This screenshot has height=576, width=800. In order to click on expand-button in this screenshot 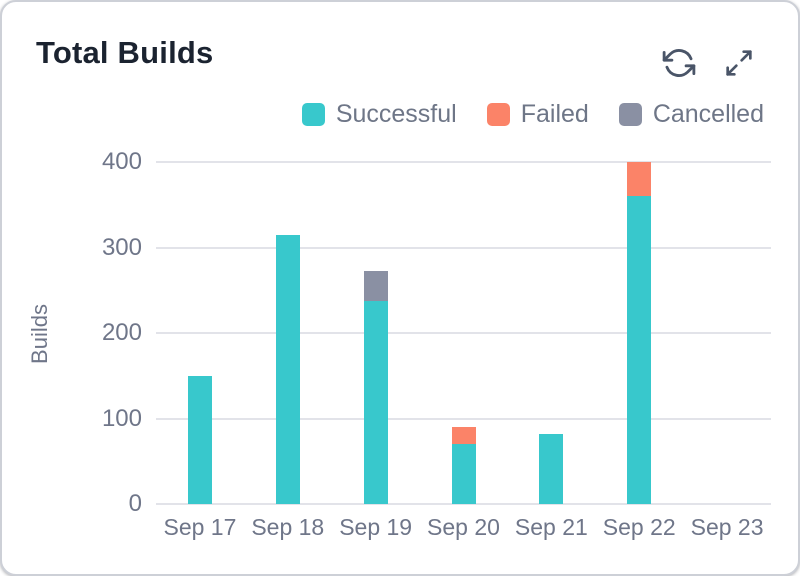, I will do `click(739, 63)`.